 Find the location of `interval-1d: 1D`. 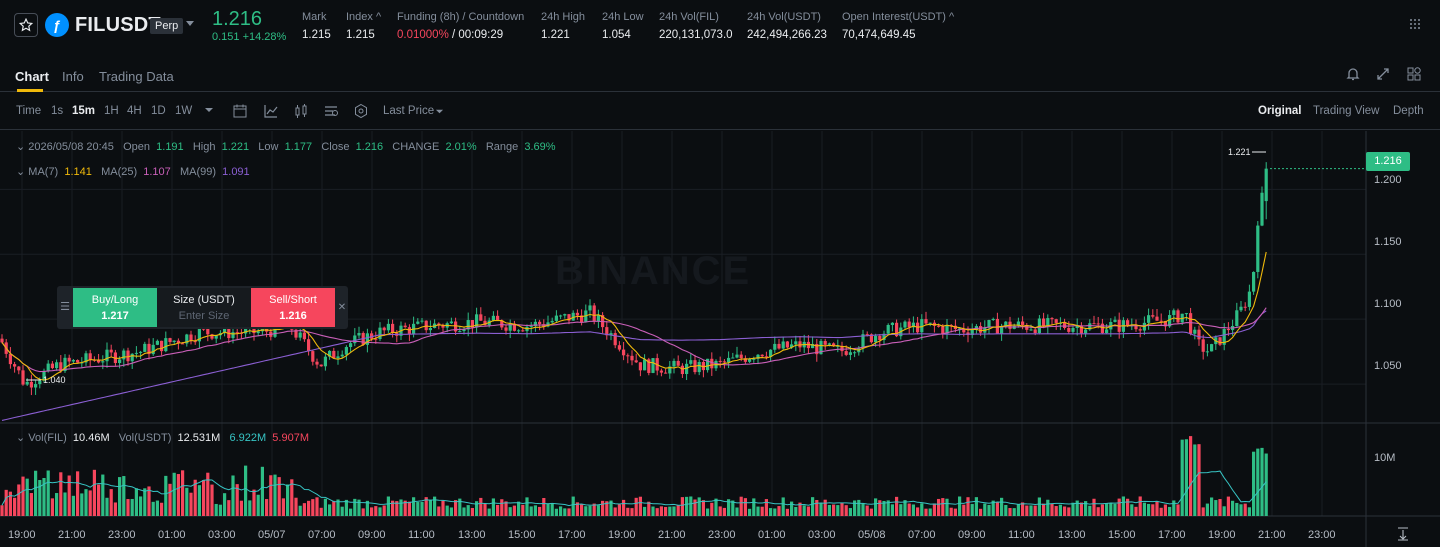

interval-1d: 1D is located at coordinates (158, 111).